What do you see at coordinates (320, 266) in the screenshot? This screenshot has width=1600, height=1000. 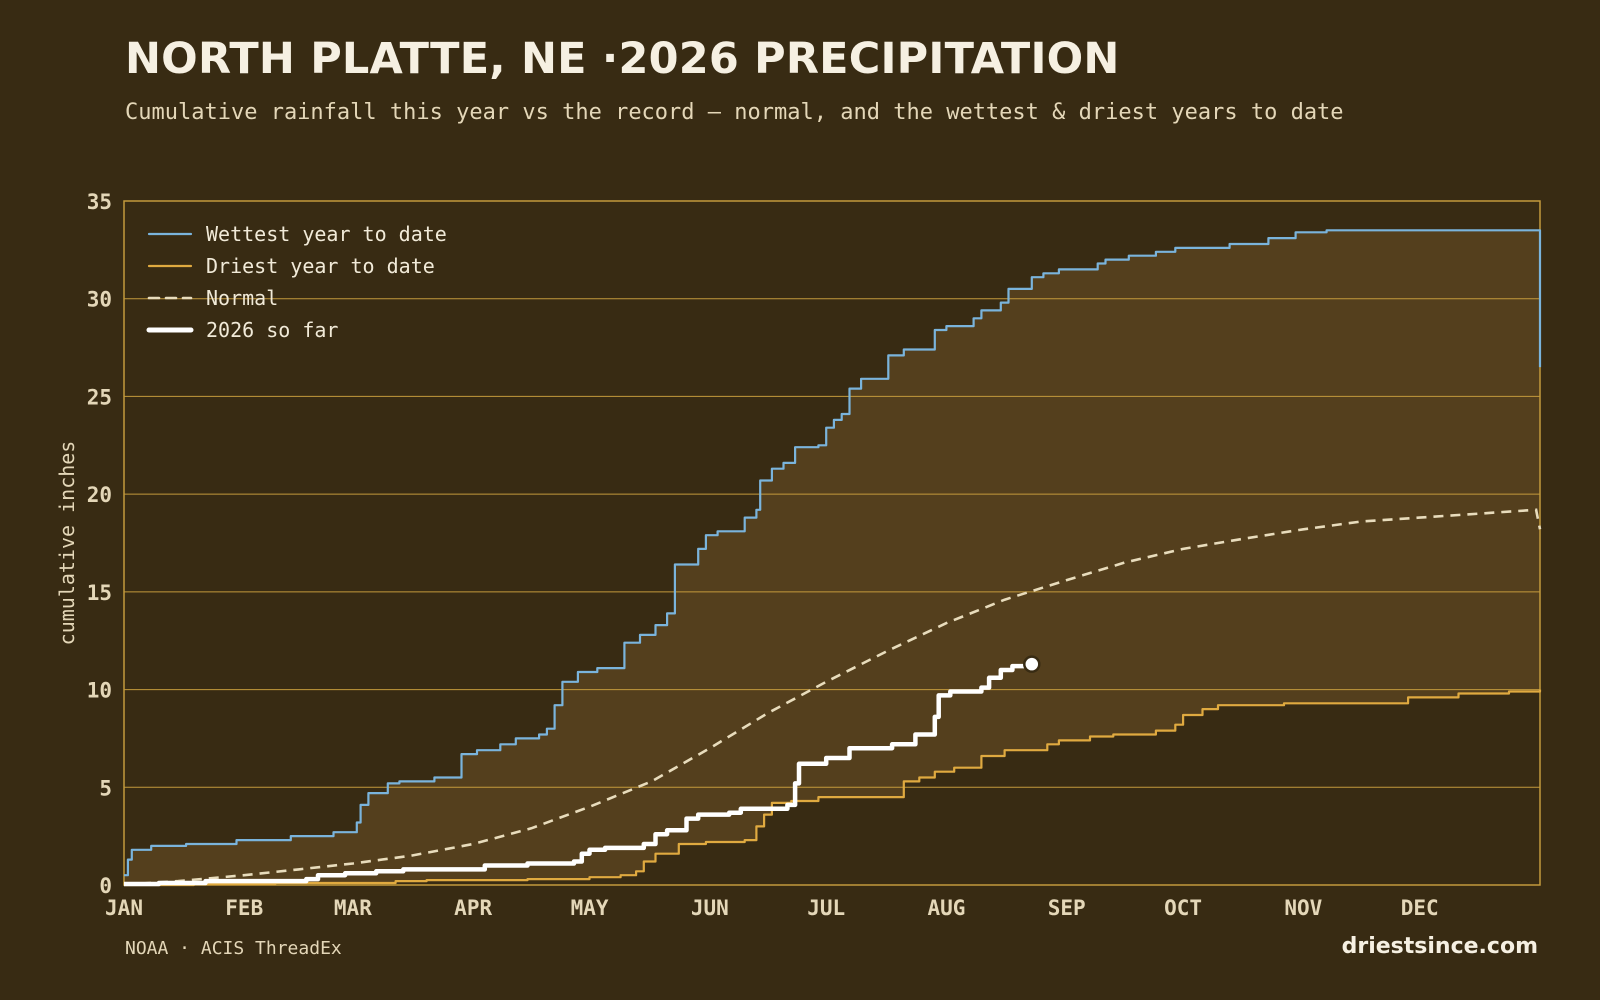 I see `legend-label-driest: Driest year to date` at bounding box center [320, 266].